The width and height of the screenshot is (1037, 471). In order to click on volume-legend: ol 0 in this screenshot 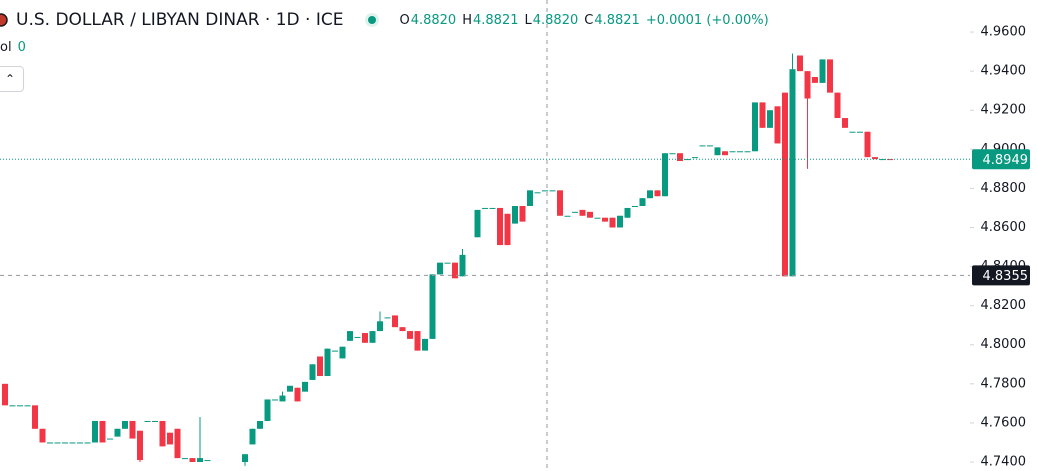, I will do `click(13, 47)`.